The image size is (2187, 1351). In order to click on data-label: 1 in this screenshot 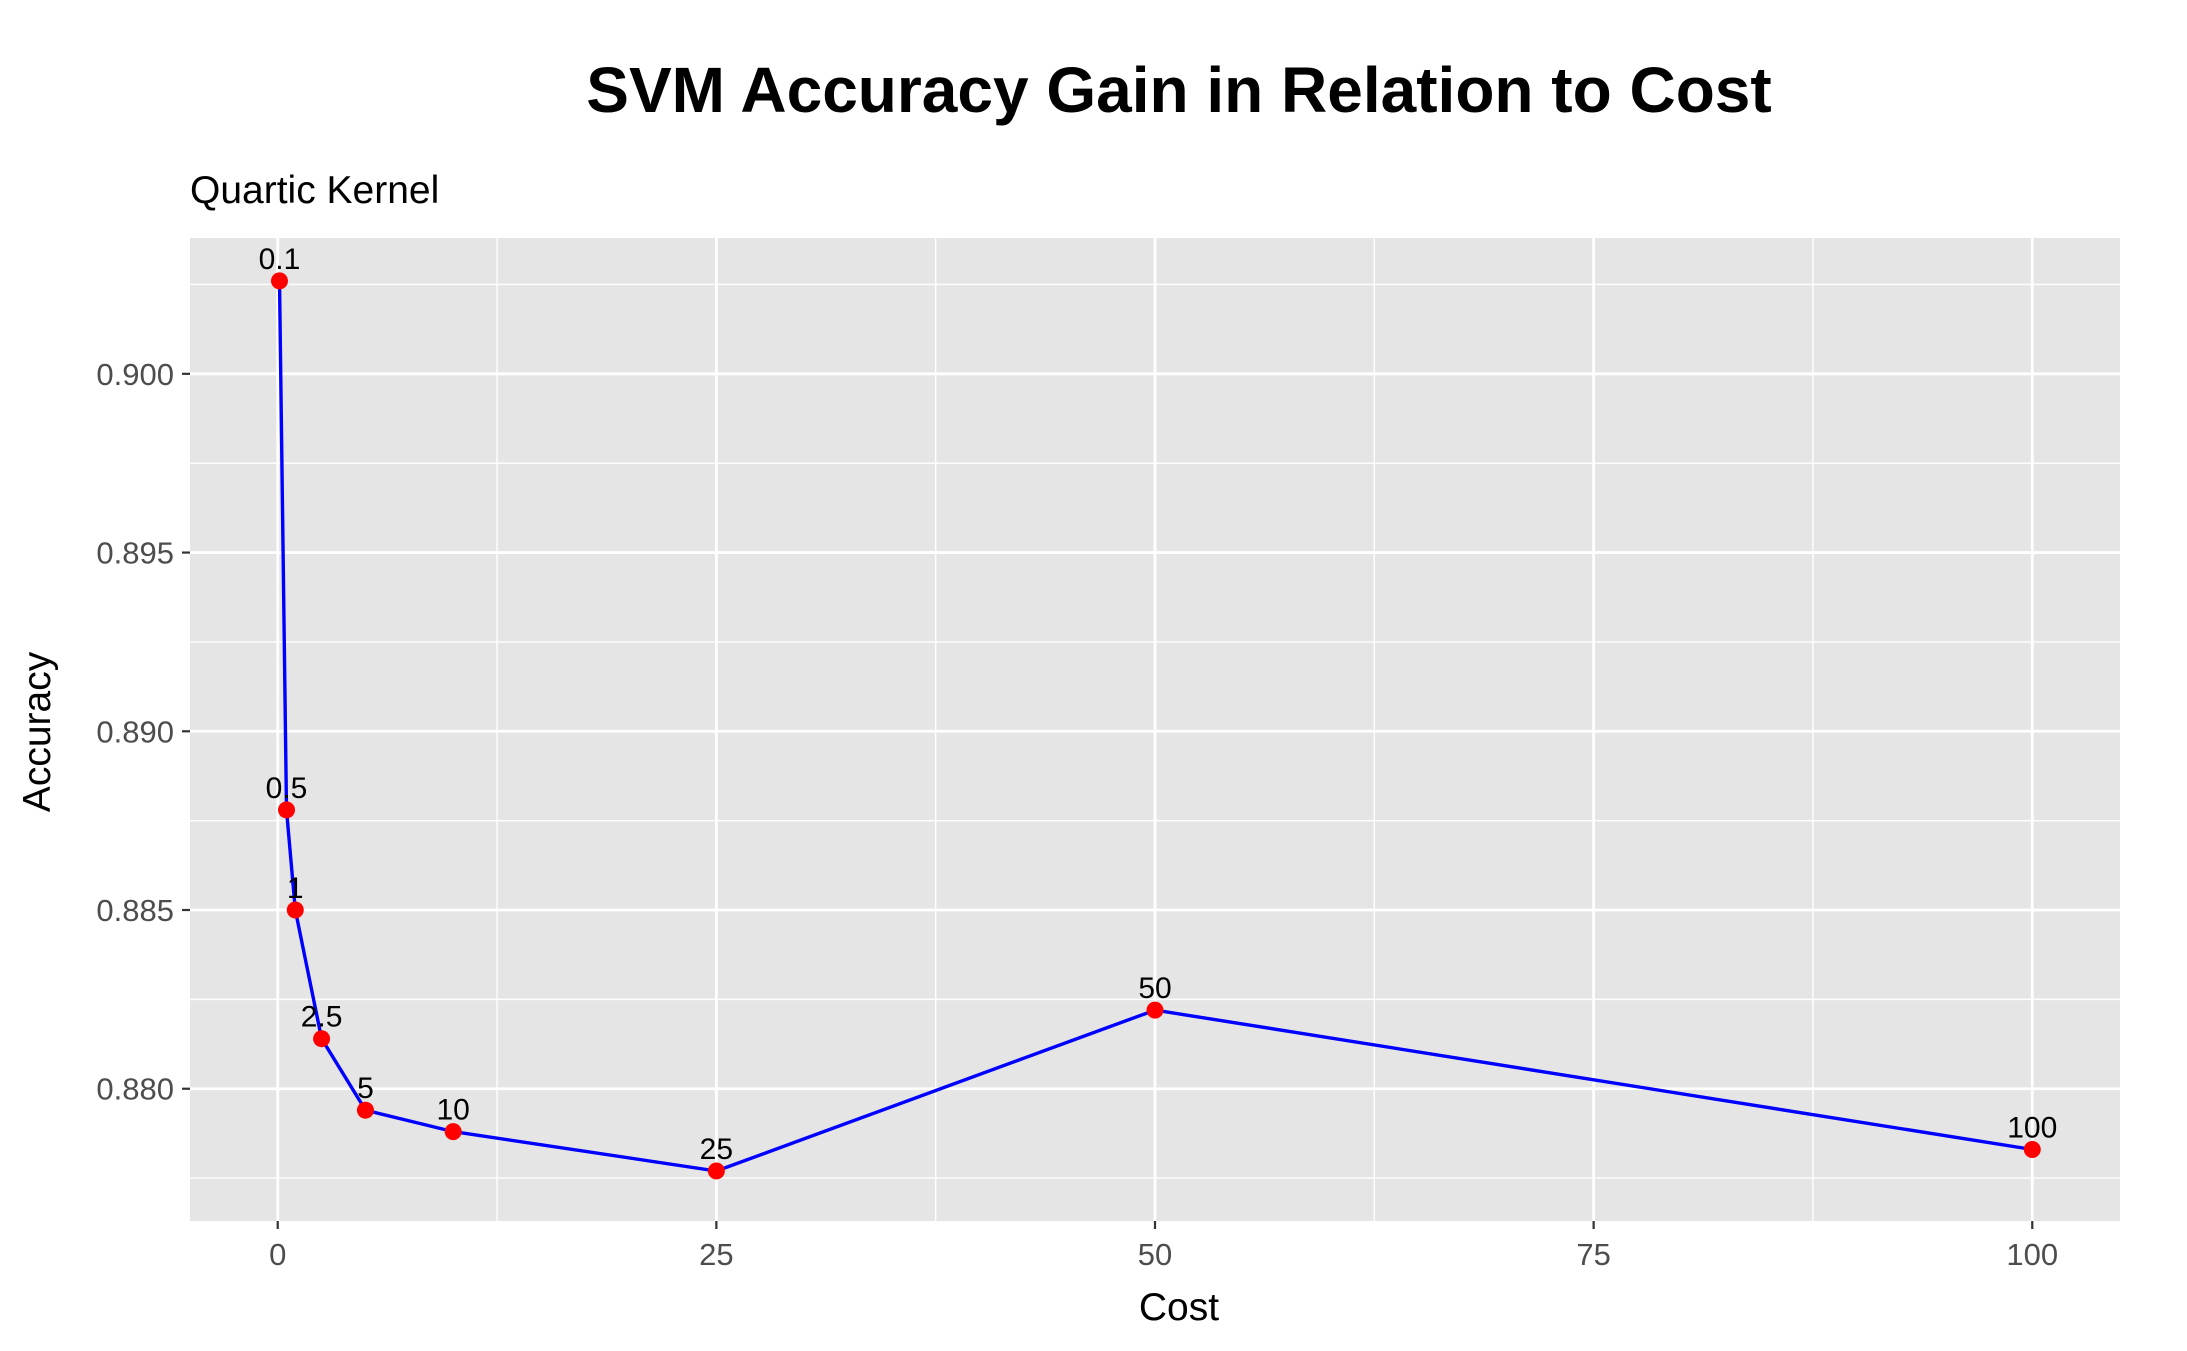, I will do `click(295, 888)`.